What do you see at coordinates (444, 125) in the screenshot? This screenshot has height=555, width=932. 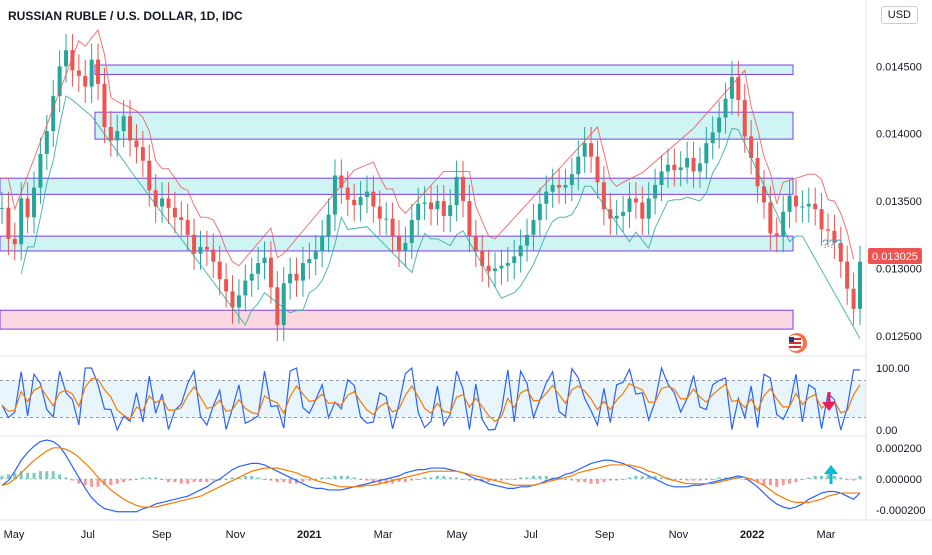 I see `zone-box` at bounding box center [444, 125].